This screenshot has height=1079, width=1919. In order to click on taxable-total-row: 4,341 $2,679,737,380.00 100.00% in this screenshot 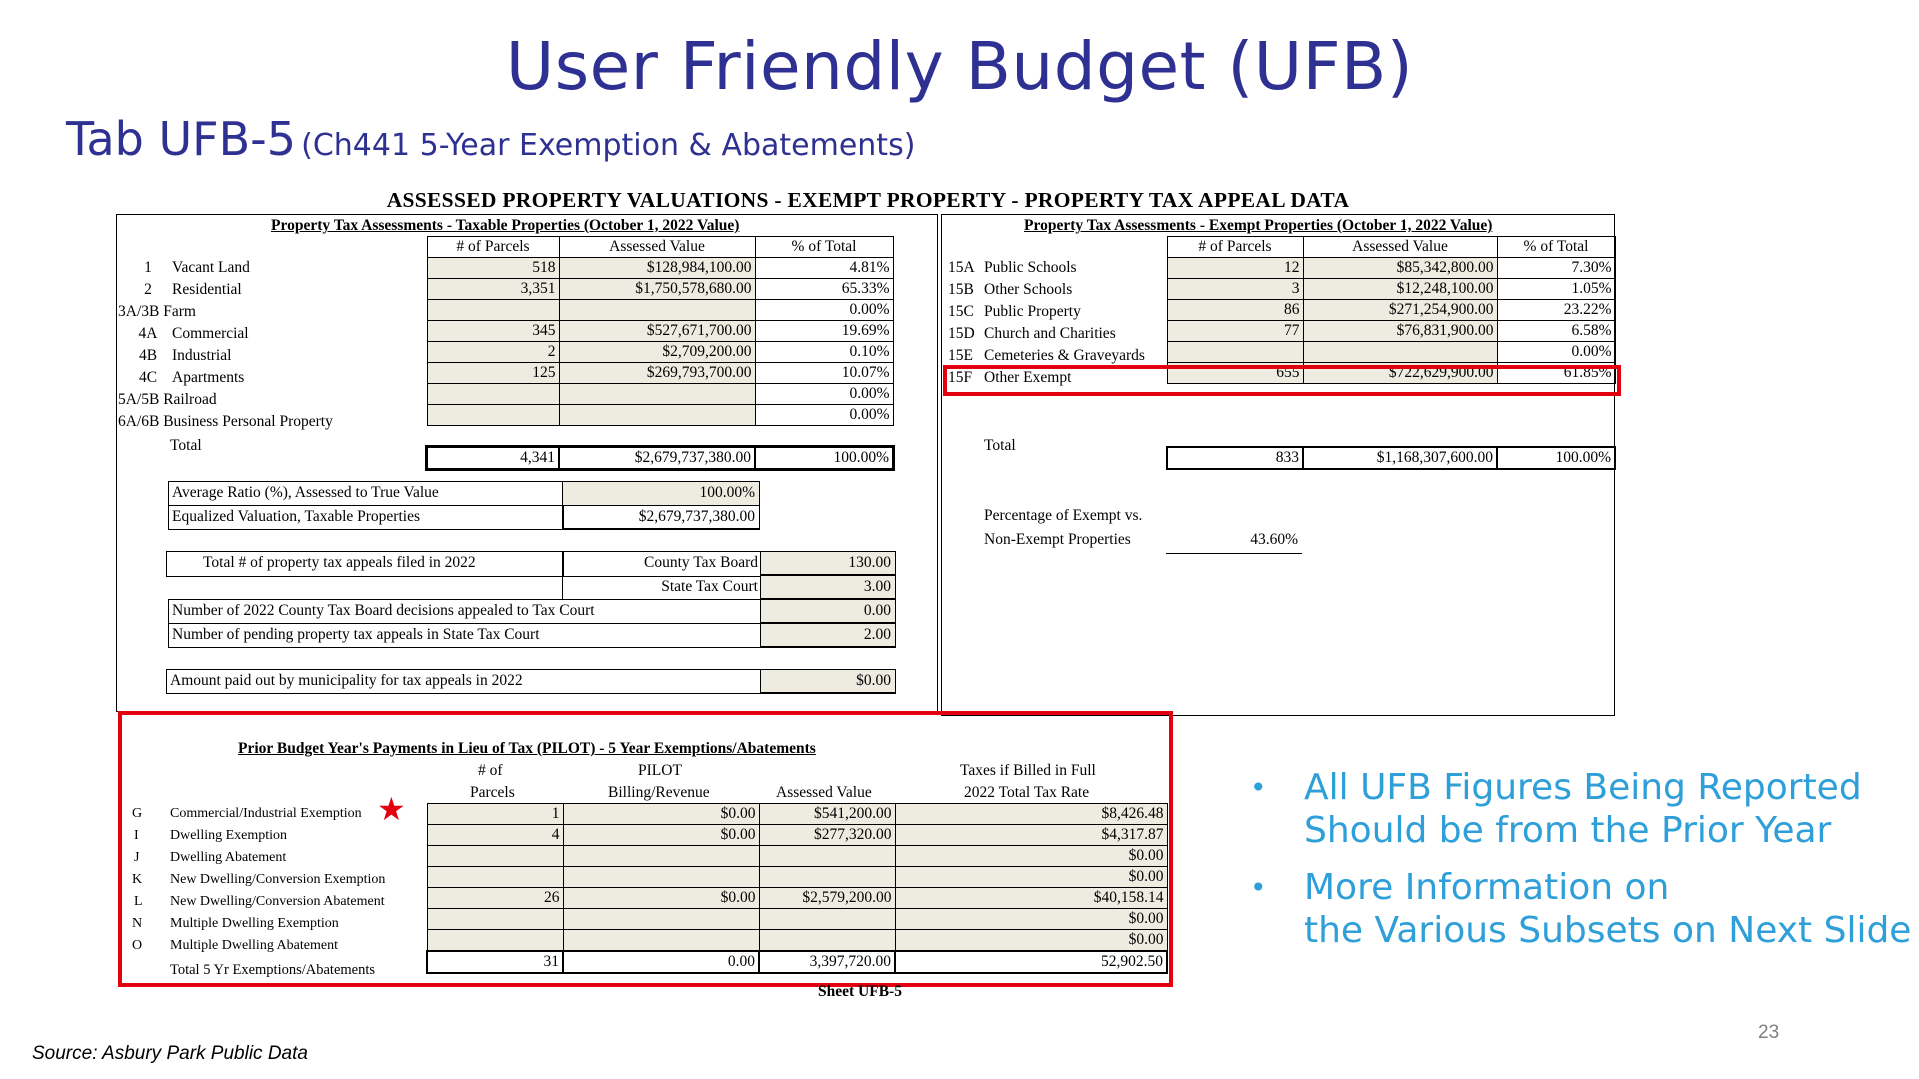, I will do `click(660, 457)`.